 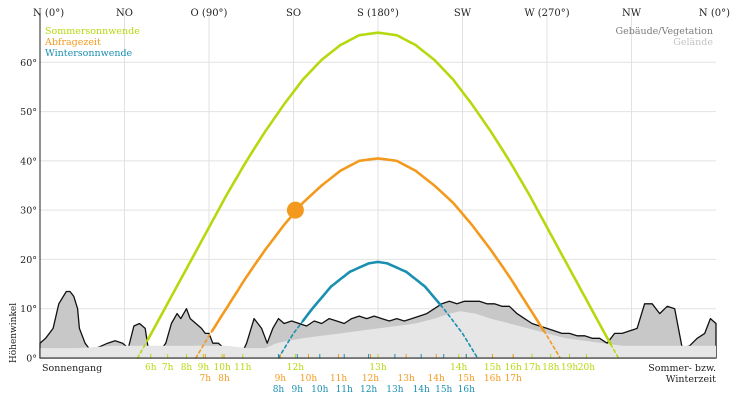 I want to click on hour-label-19: 11h, so click(x=338, y=379).